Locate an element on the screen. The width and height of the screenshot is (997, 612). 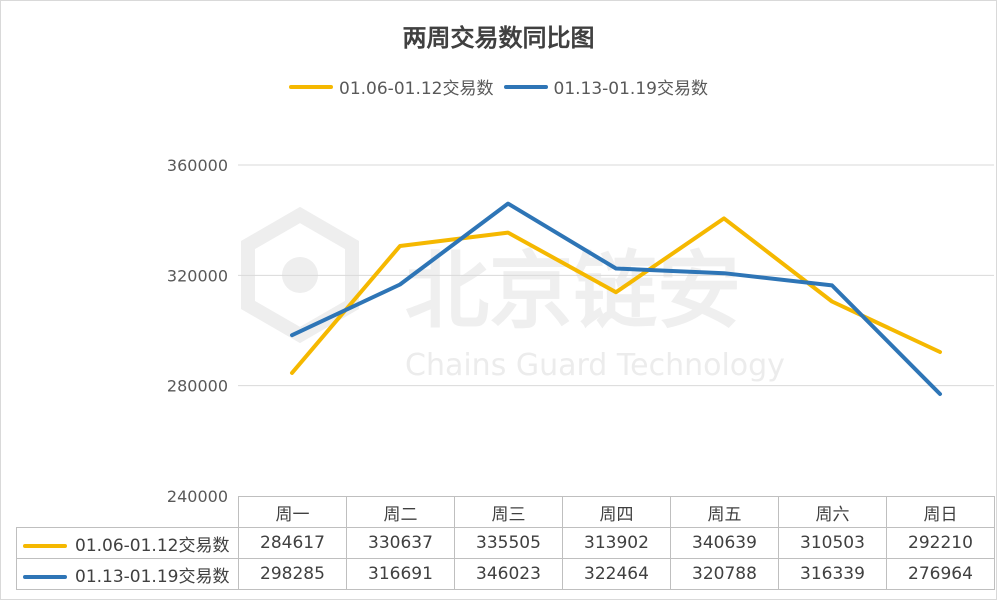
table-header-row: 周一 周二 周三 周四 周五 周六 周日 is located at coordinates (505, 512).